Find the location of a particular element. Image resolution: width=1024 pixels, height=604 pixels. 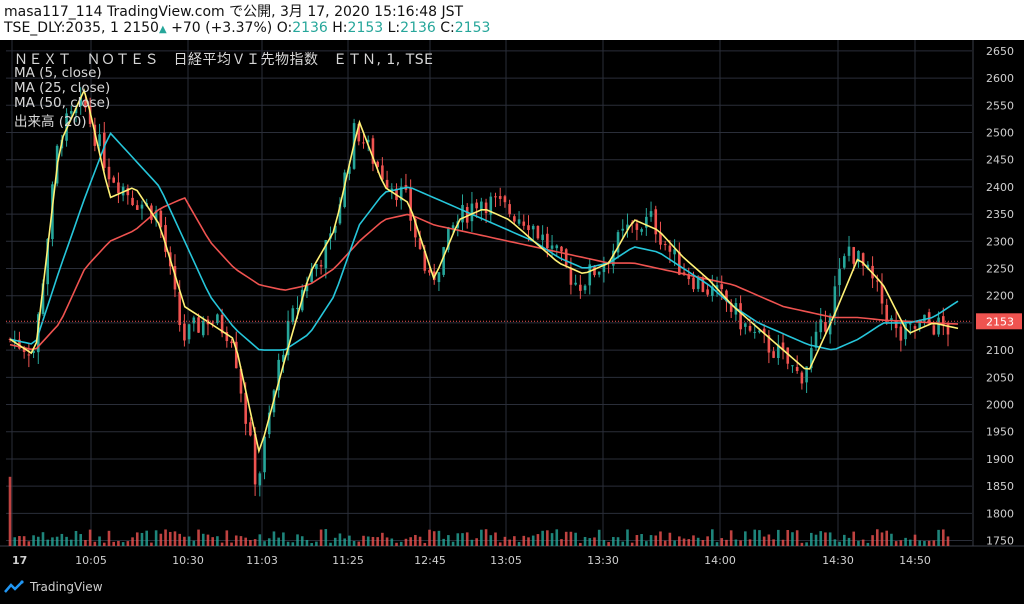

last-price: 2150 is located at coordinates (141, 28).